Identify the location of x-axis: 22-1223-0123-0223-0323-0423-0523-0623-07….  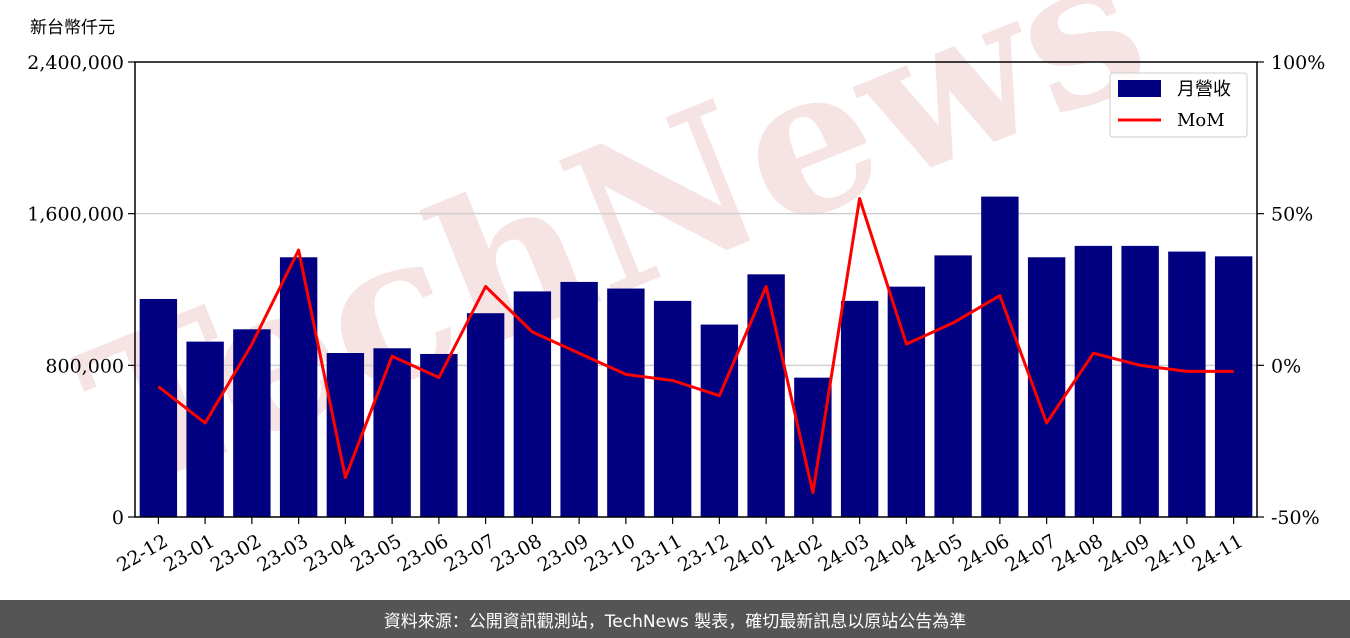
(680, 546).